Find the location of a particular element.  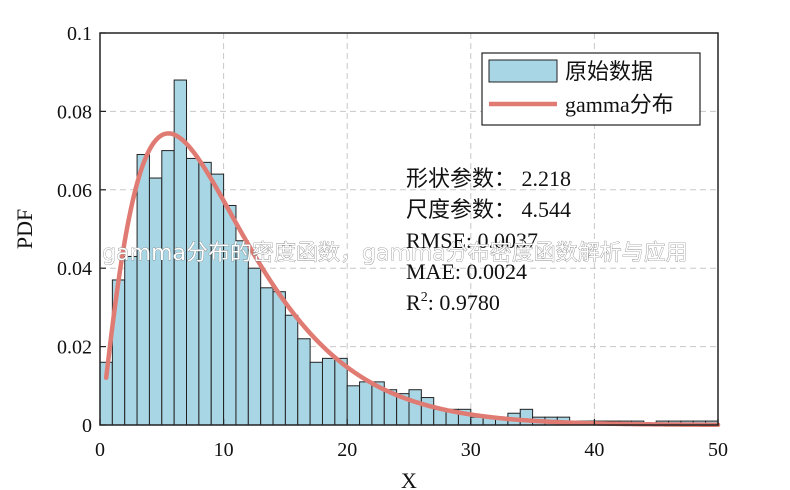

fit-stat-label: 形状参数： is located at coordinates (461, 178).